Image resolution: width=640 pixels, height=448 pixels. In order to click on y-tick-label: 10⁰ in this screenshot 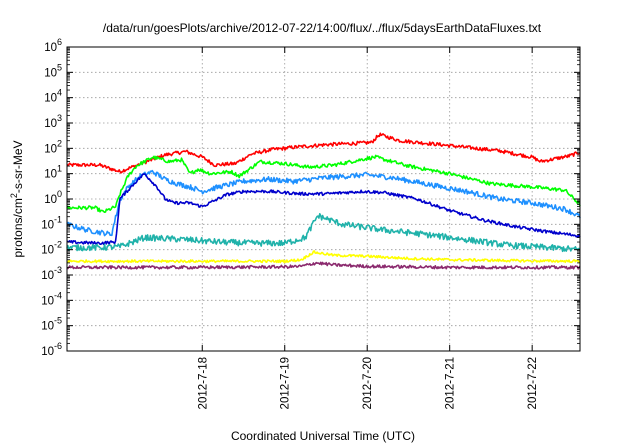, I will do `click(53, 197)`.